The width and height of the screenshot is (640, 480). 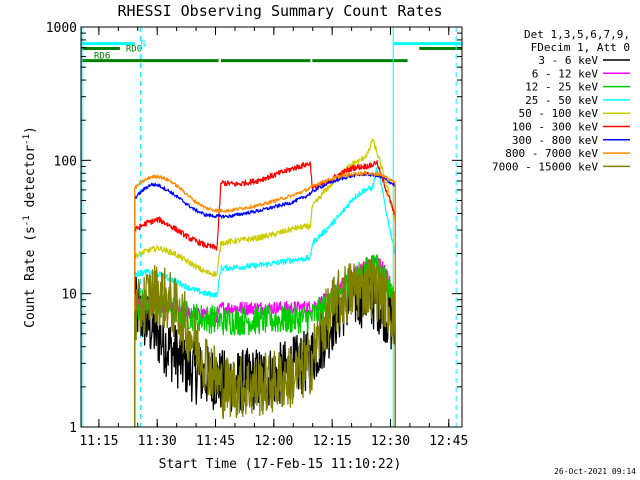 I want to click on y-tick-label-0: 1, so click(x=73, y=428).